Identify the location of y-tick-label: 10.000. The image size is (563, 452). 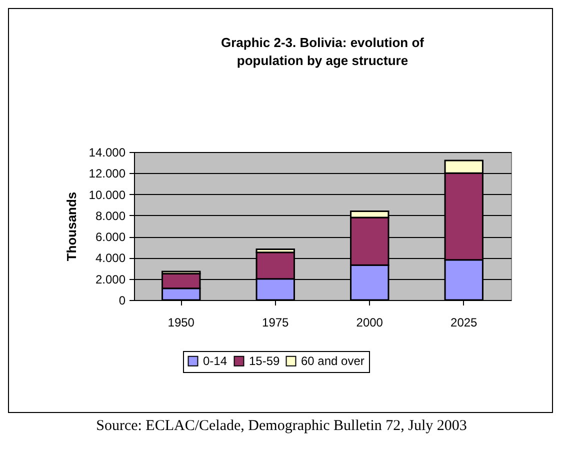
(107, 195).